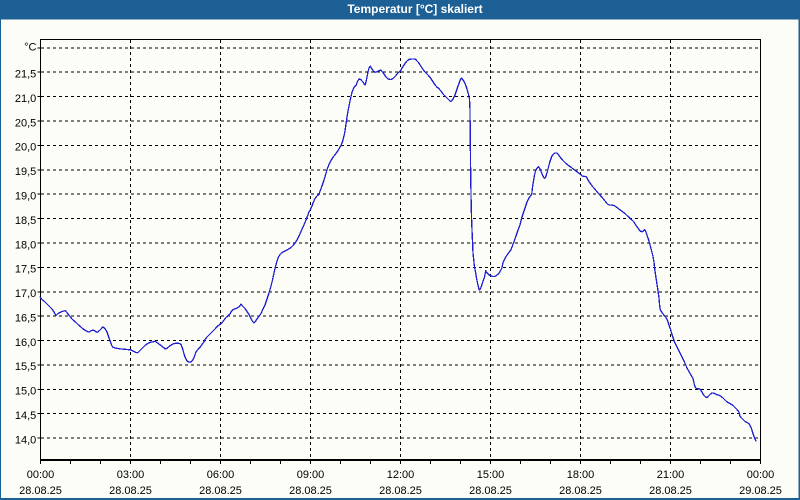 The width and height of the screenshot is (800, 500). What do you see at coordinates (25, 416) in the screenshot?
I see `svg-text: 14,5` at bounding box center [25, 416].